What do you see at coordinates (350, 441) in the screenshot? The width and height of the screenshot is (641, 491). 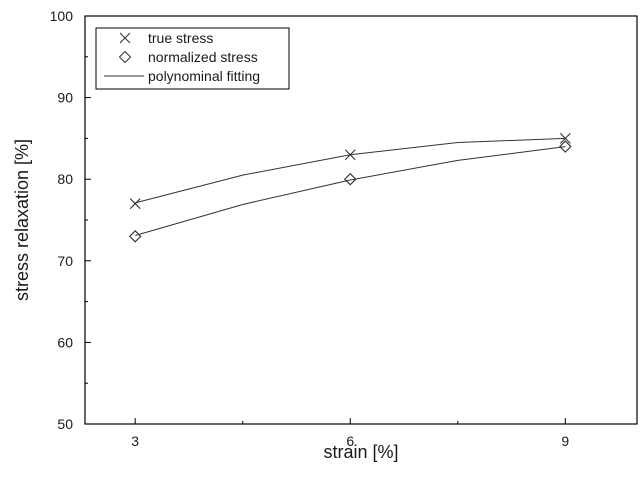 I see `x-tick-label: 6` at bounding box center [350, 441].